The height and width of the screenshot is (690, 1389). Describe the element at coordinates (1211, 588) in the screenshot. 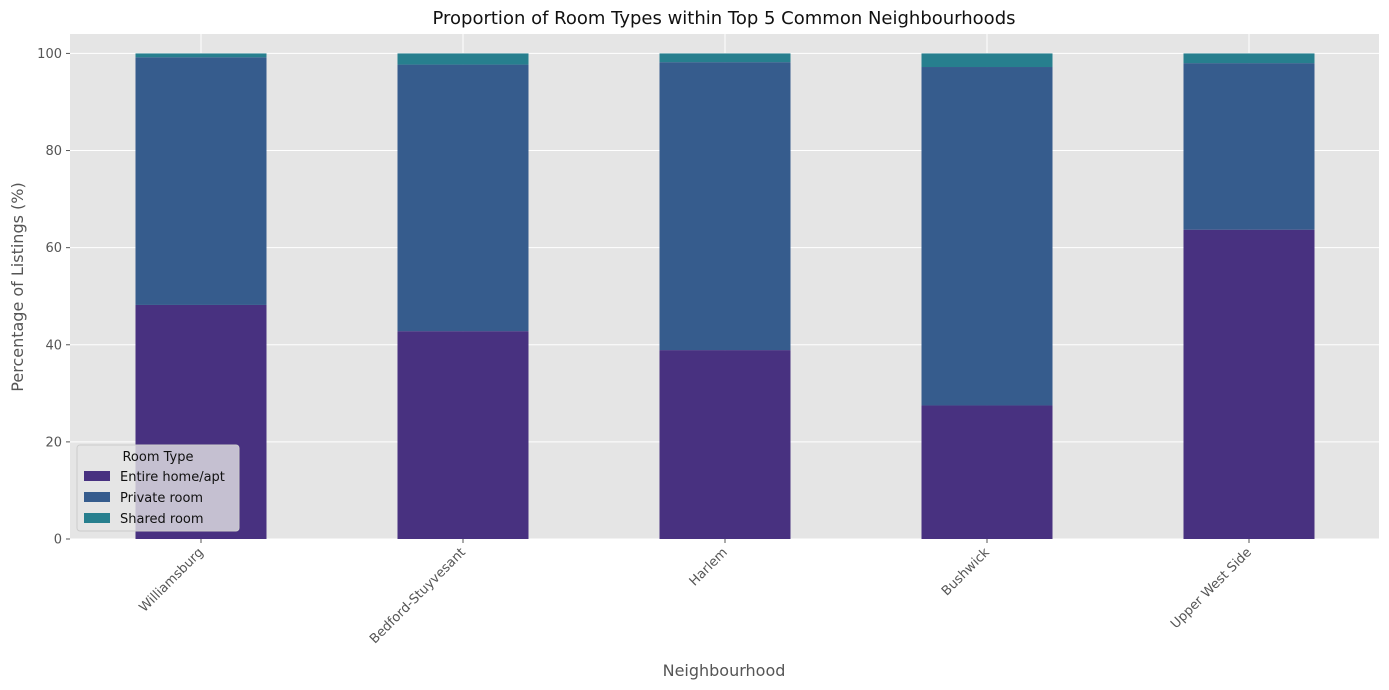

I see `x-tick-label: Upper West Side` at that location.